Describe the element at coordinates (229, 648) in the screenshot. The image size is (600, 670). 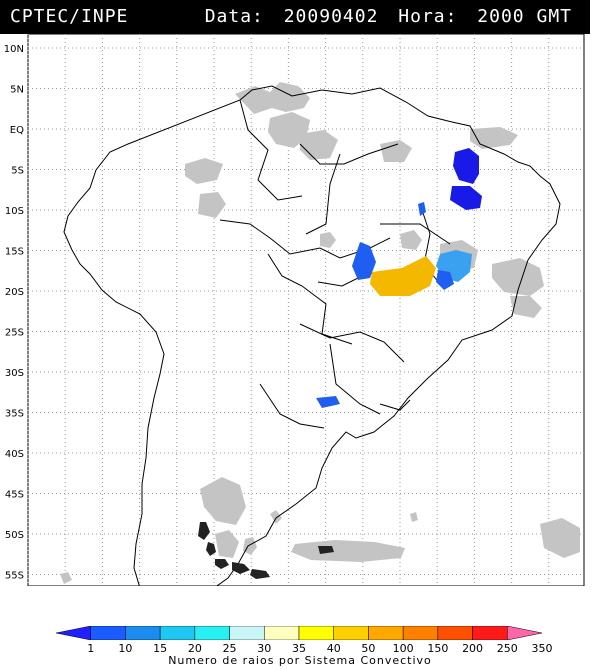
I see `colorbar-tick-label: 25` at that location.